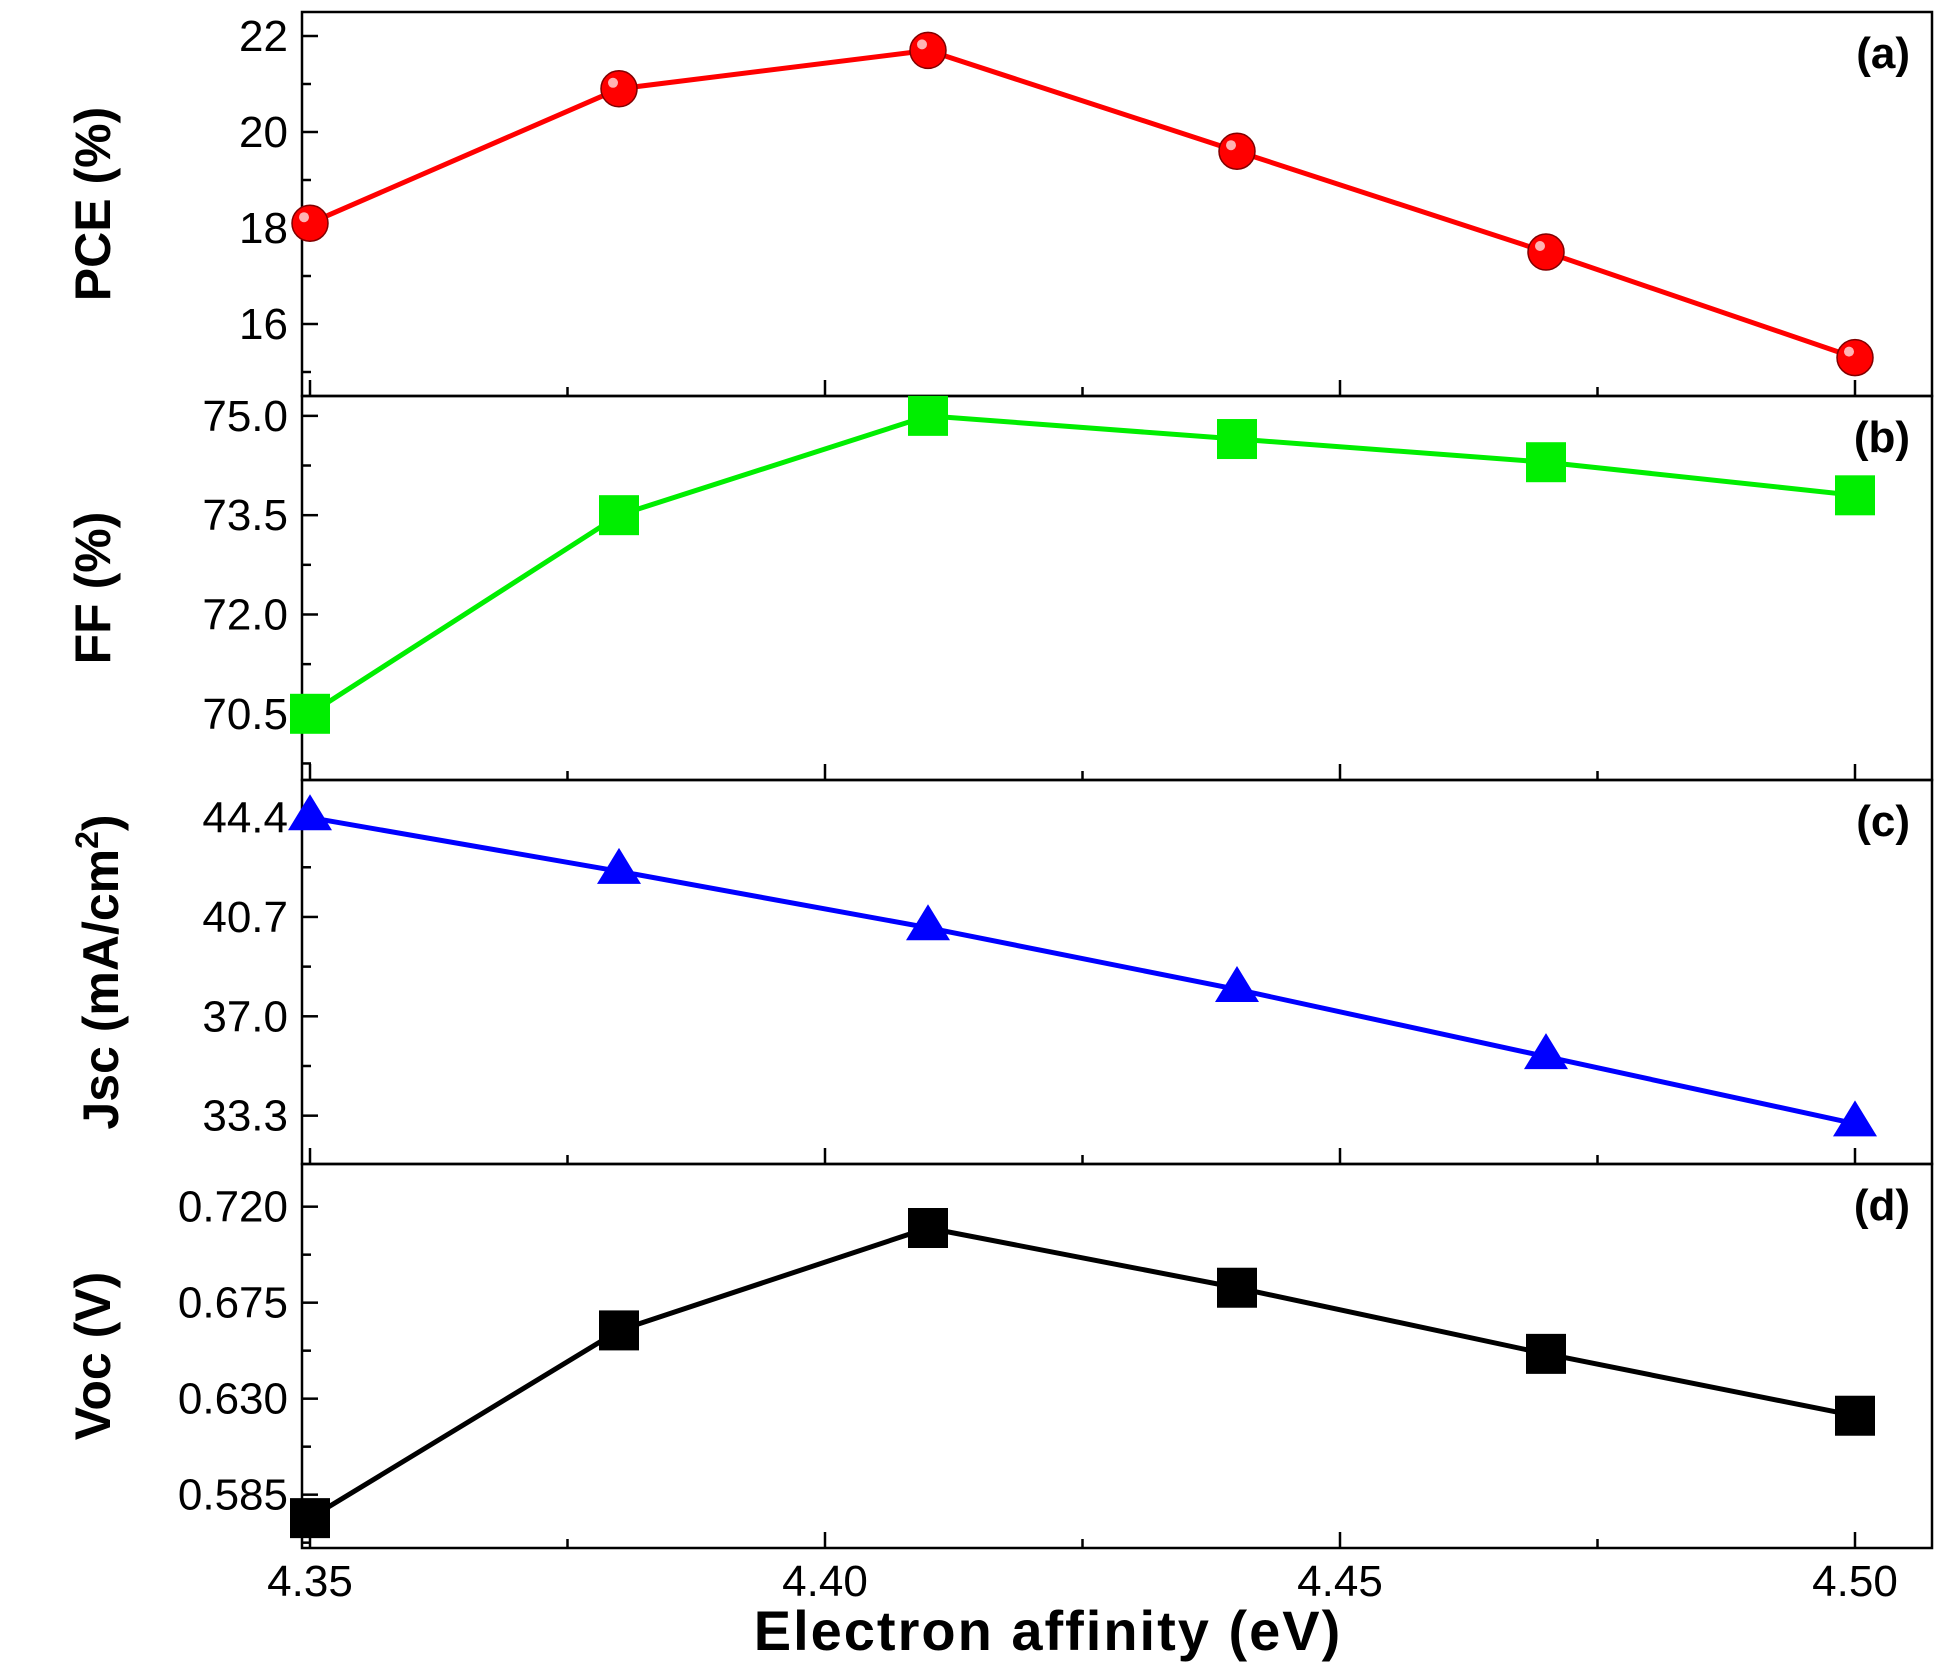 This screenshot has height=1673, width=1946. I want to click on panel-label: (c), so click(1883, 821).